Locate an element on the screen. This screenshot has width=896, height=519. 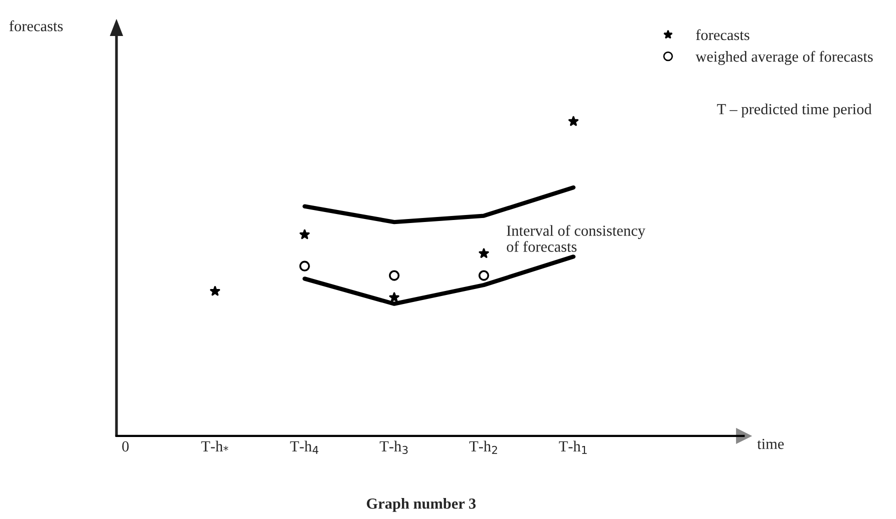
x-tick-label: T-h$_{*}$ is located at coordinates (214, 446).